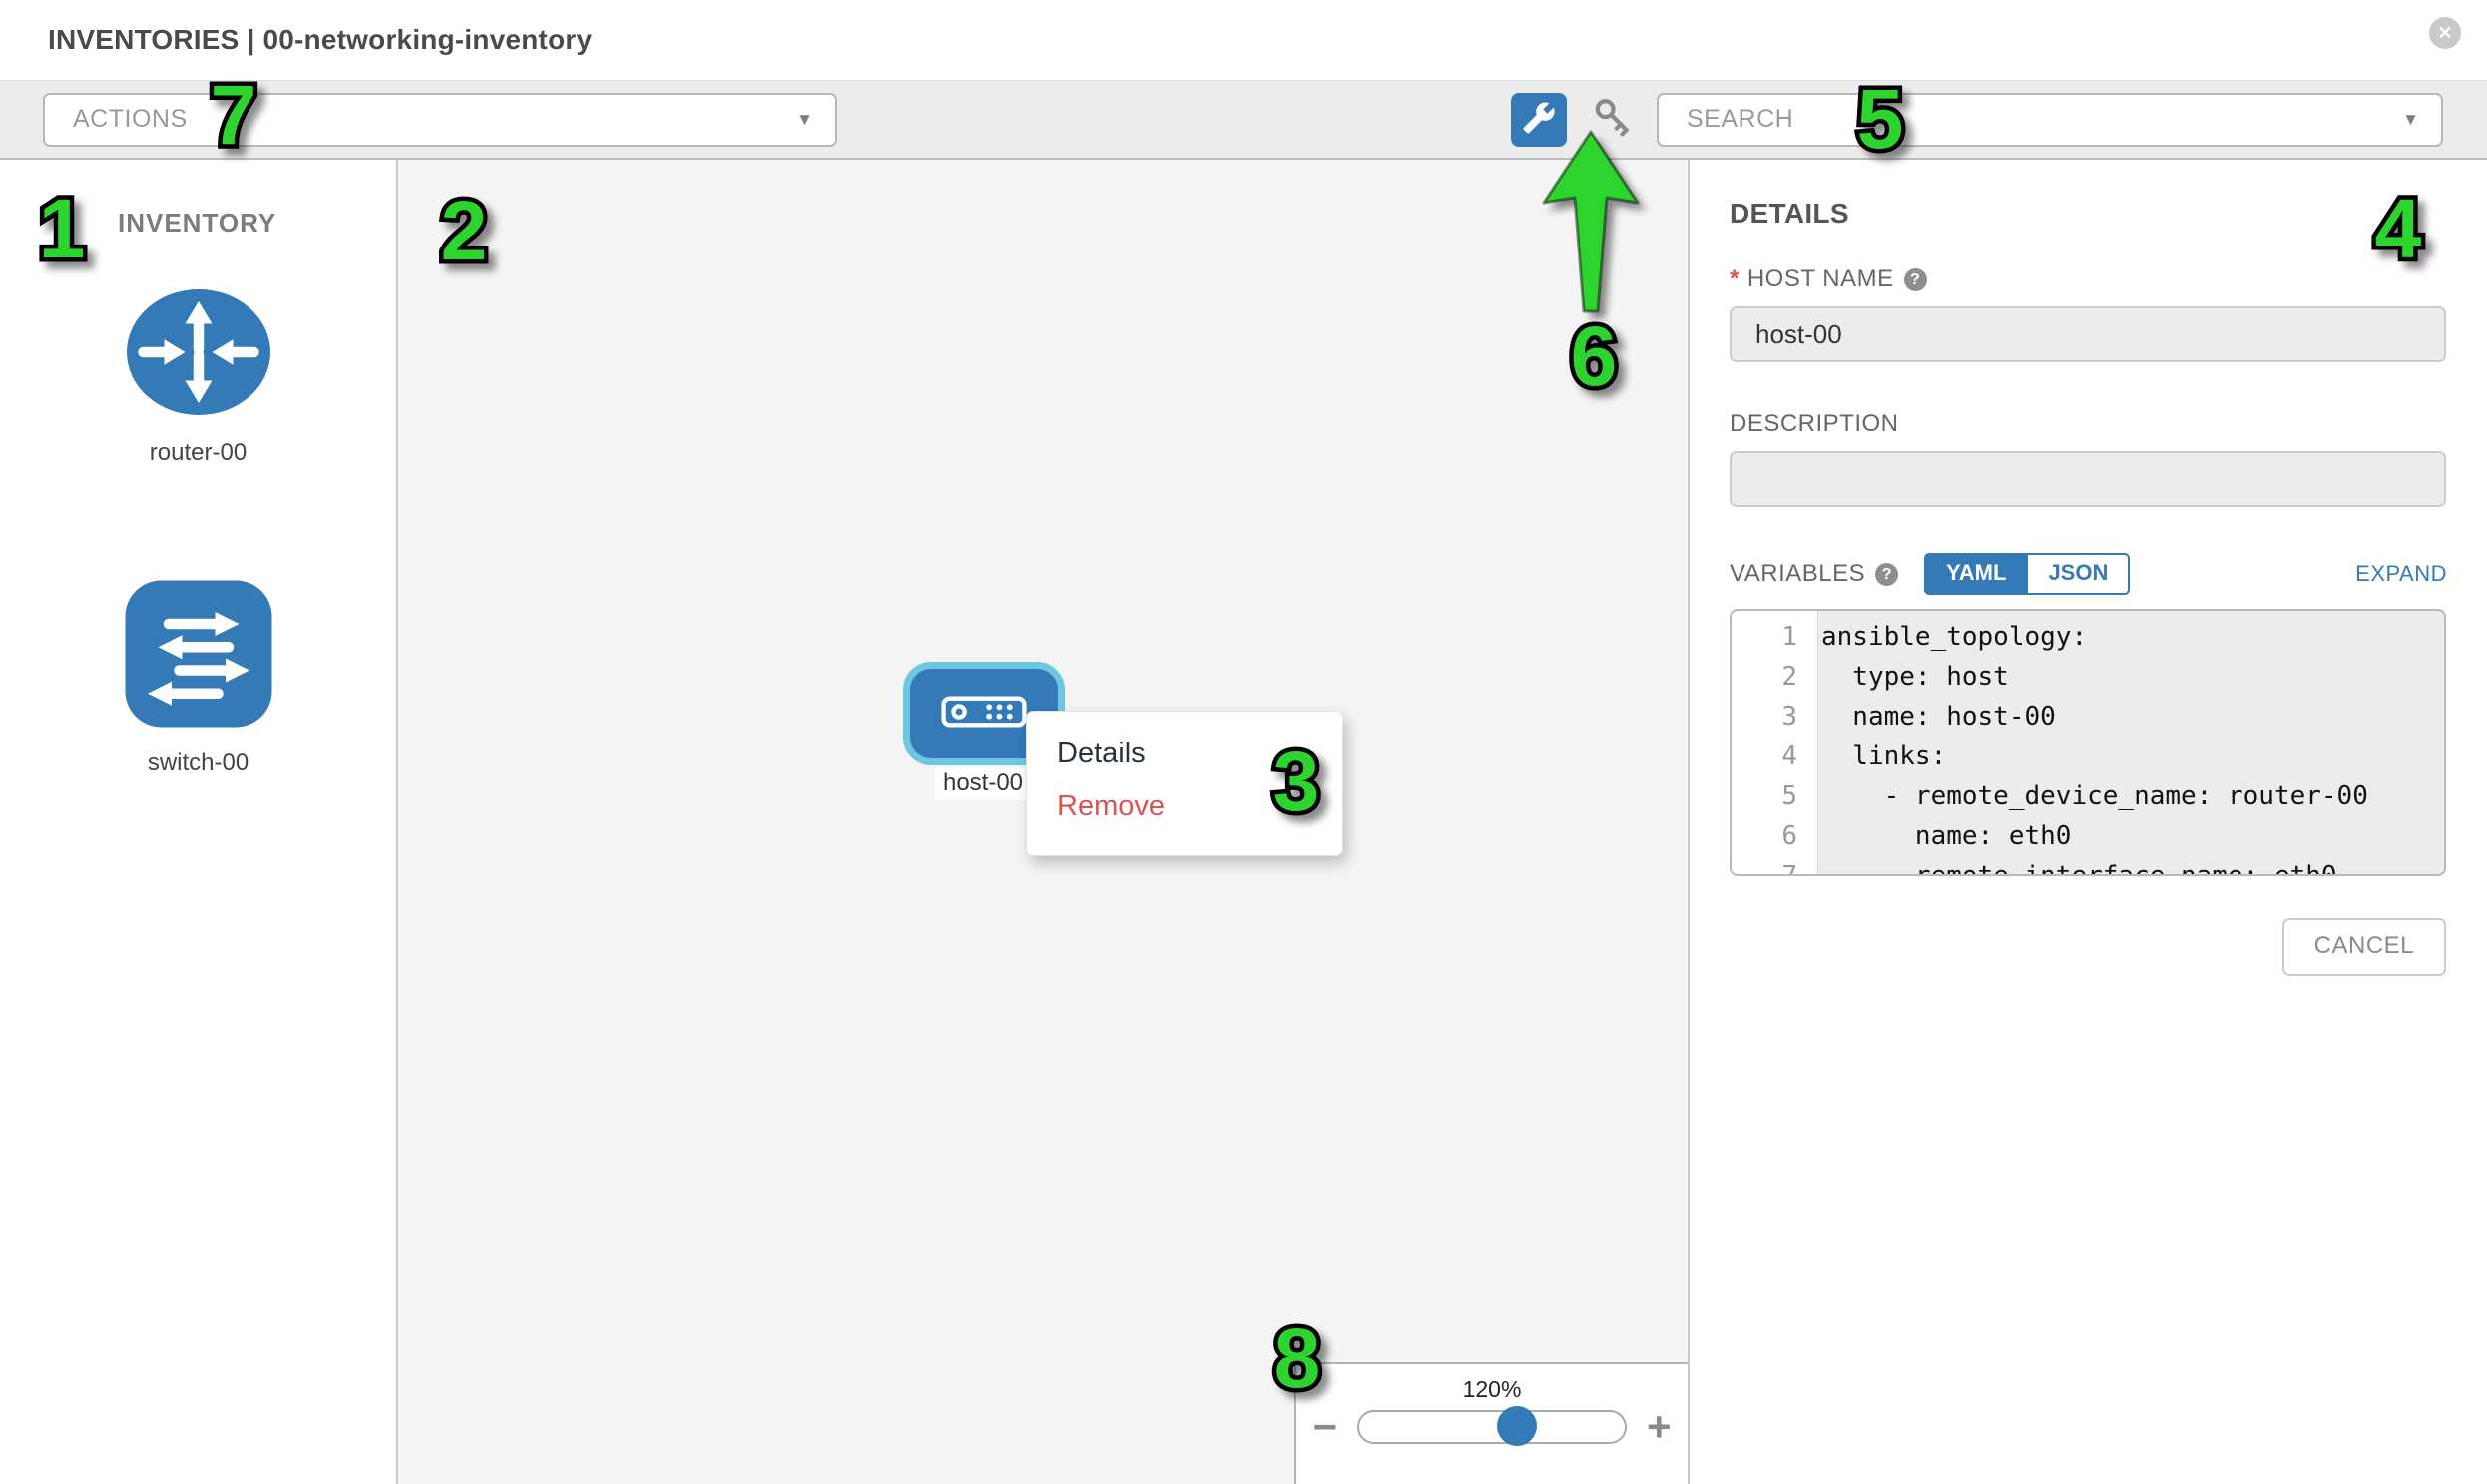  I want to click on line-text: type: host, so click(1915, 677).